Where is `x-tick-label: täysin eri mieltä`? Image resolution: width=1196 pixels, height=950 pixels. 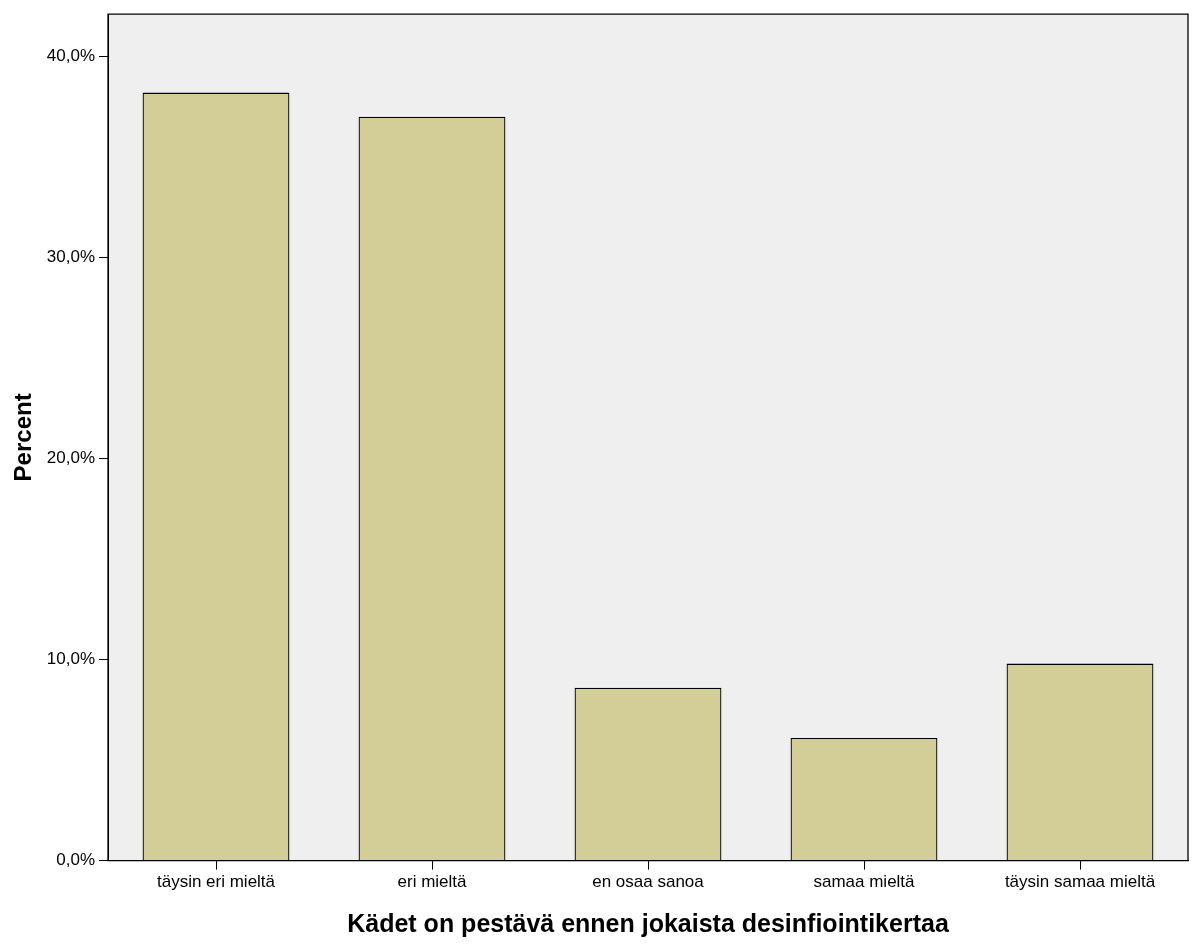
x-tick-label: täysin eri mieltä is located at coordinates (216, 882).